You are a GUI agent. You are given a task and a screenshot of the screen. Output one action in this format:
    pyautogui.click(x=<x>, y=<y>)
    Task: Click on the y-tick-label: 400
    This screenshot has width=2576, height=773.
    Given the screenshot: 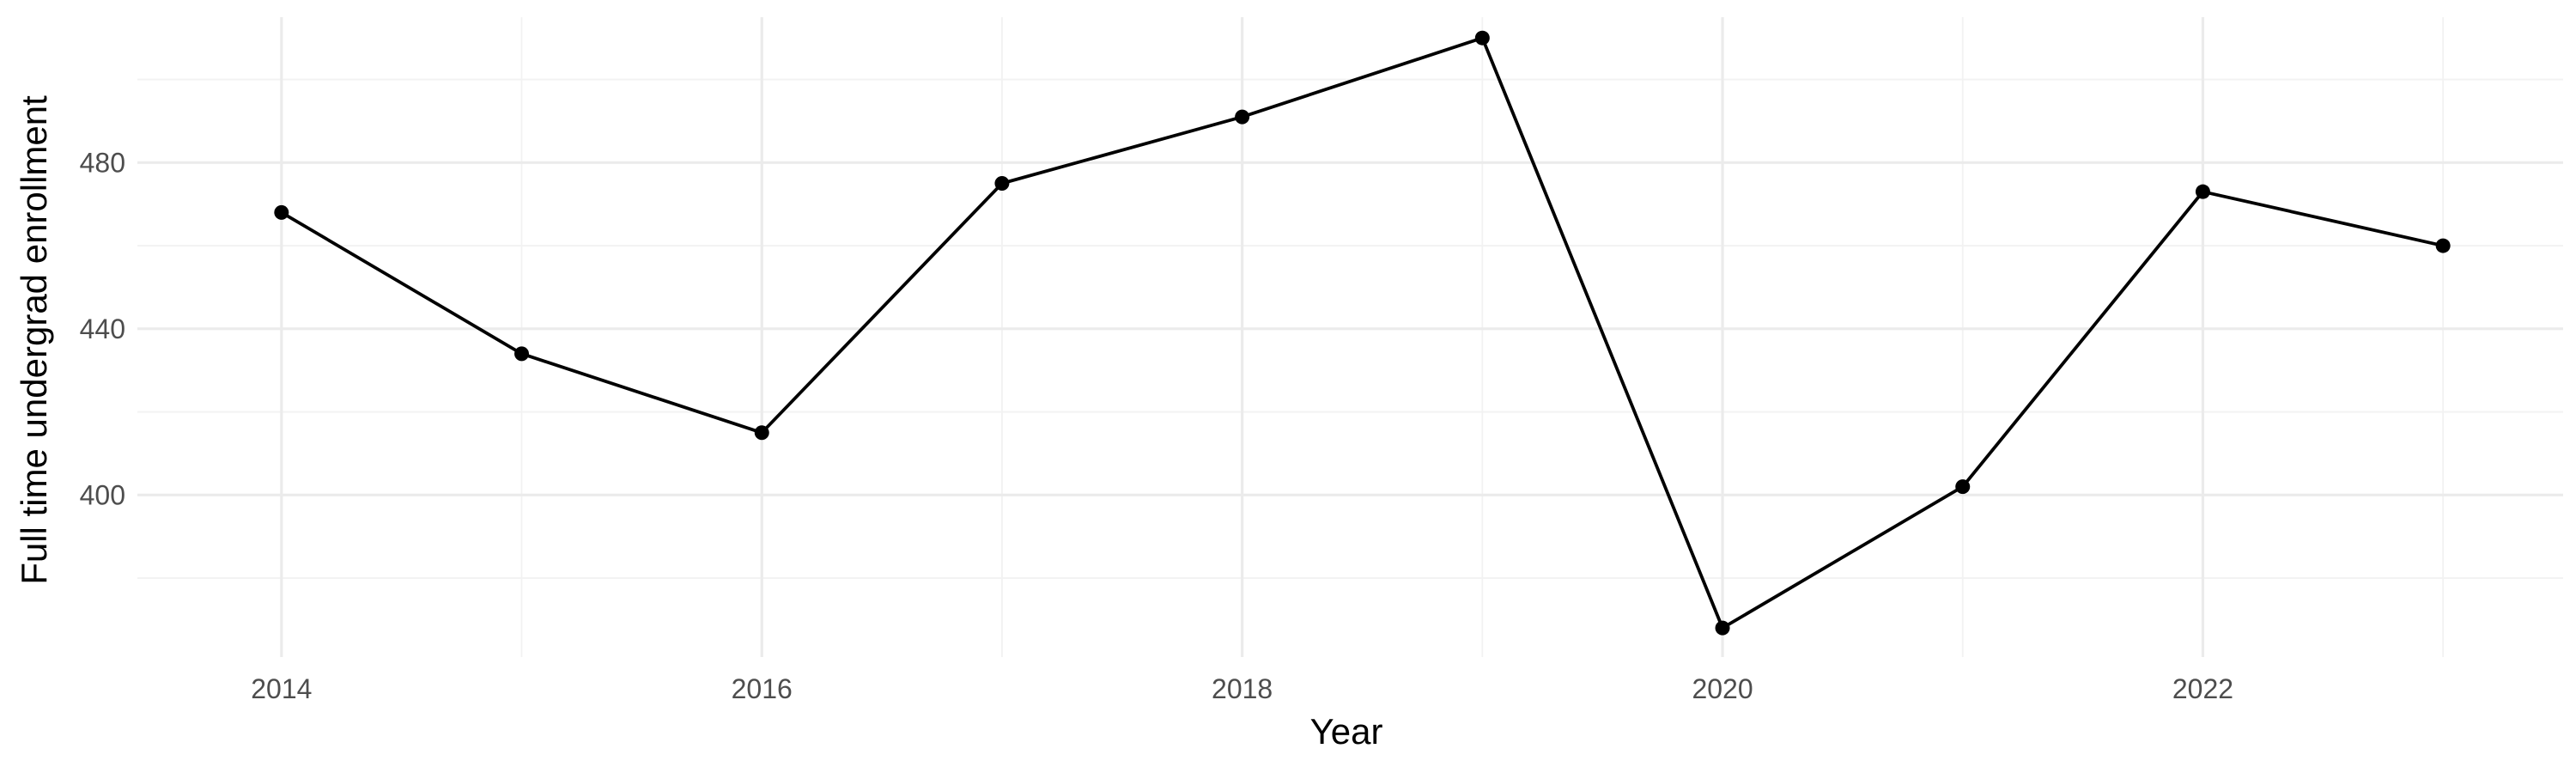 What is the action you would take?
    pyautogui.click(x=102, y=494)
    